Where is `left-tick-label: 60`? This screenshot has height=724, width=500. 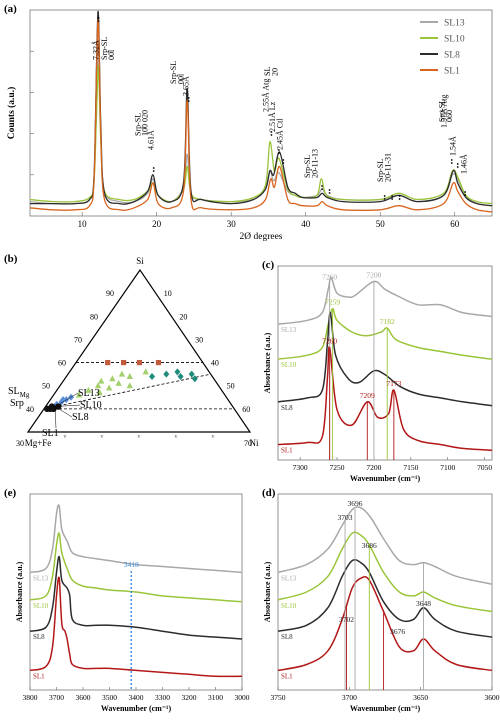 left-tick-label: 60 is located at coordinates (62, 363).